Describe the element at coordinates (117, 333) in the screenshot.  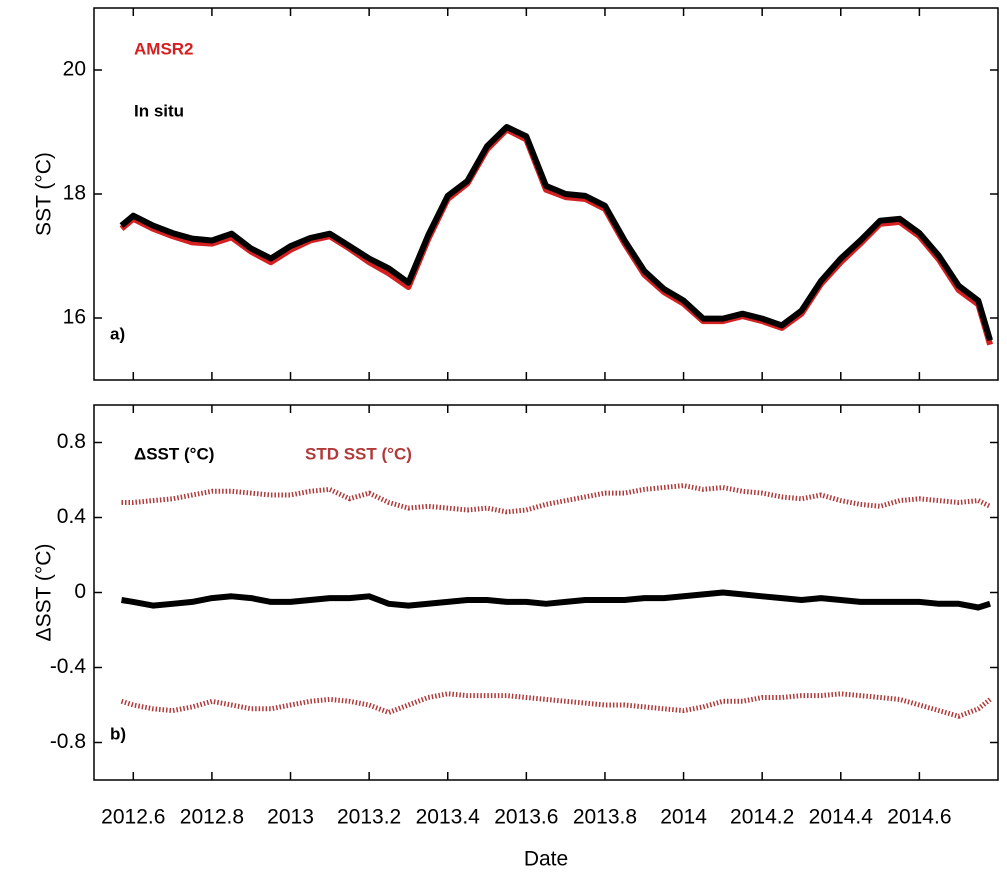
I see `panel-label: a)` at that location.